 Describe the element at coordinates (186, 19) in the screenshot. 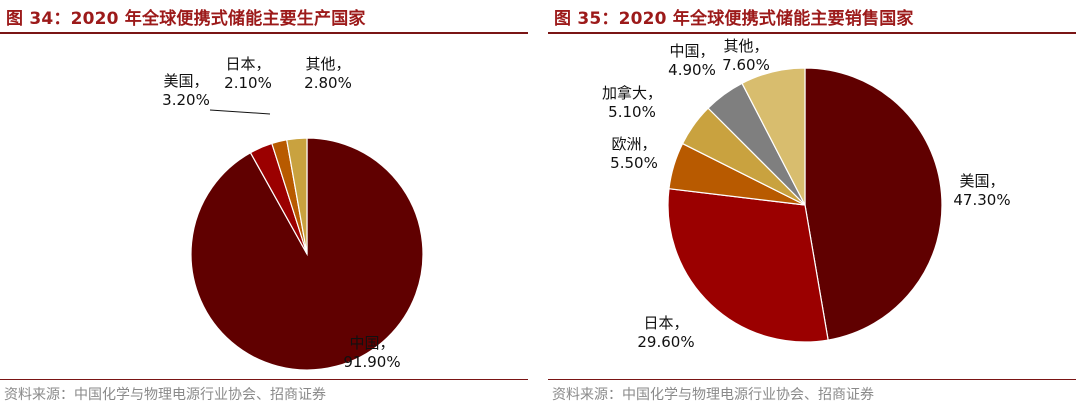

I see `chart-title: 图 34：2020 年全球便携式储能主要生产国家` at that location.